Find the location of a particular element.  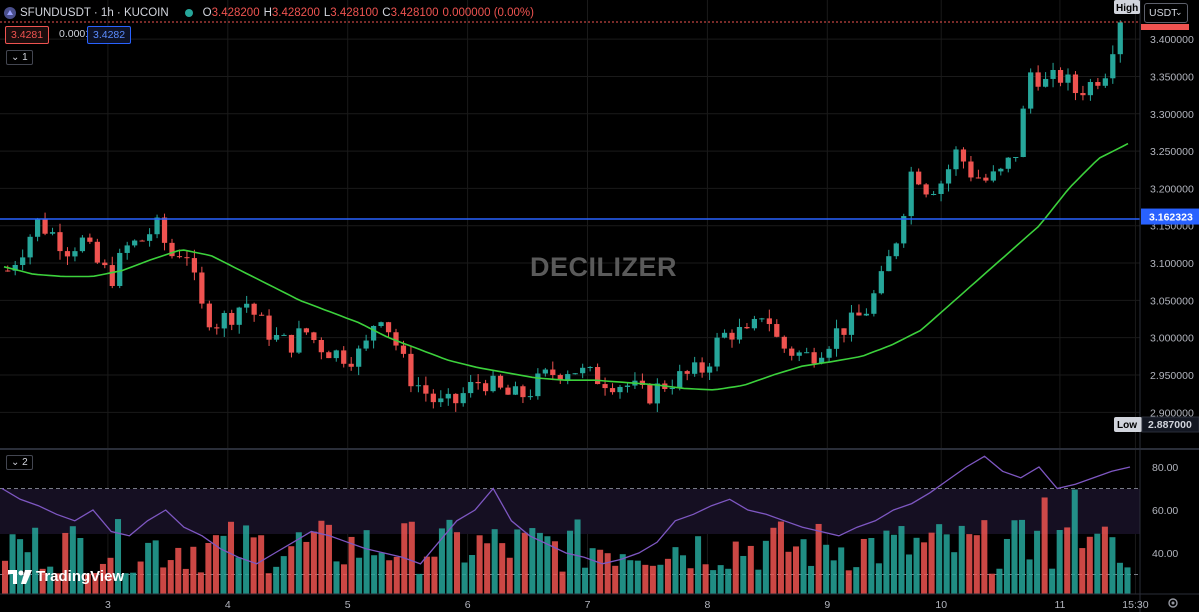

high-value: 3.428200 is located at coordinates (295, 13).